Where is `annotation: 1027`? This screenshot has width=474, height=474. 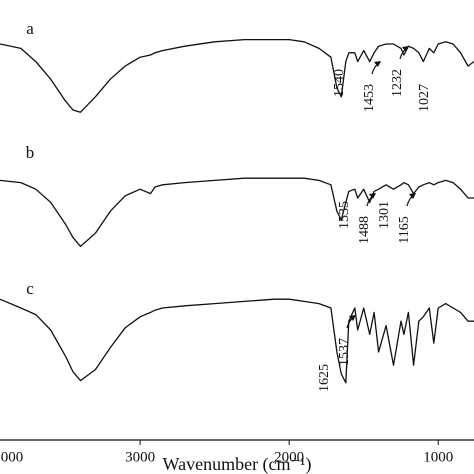
annotation: 1027 is located at coordinates (424, 98).